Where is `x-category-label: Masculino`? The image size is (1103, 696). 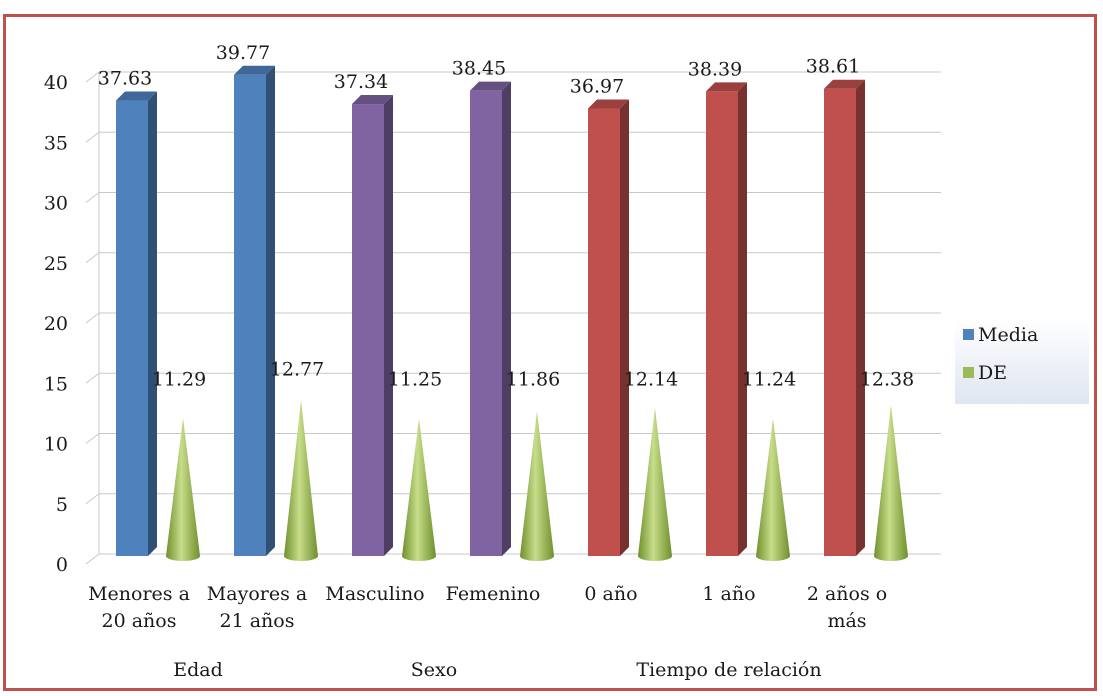 x-category-label: Masculino is located at coordinates (374, 594).